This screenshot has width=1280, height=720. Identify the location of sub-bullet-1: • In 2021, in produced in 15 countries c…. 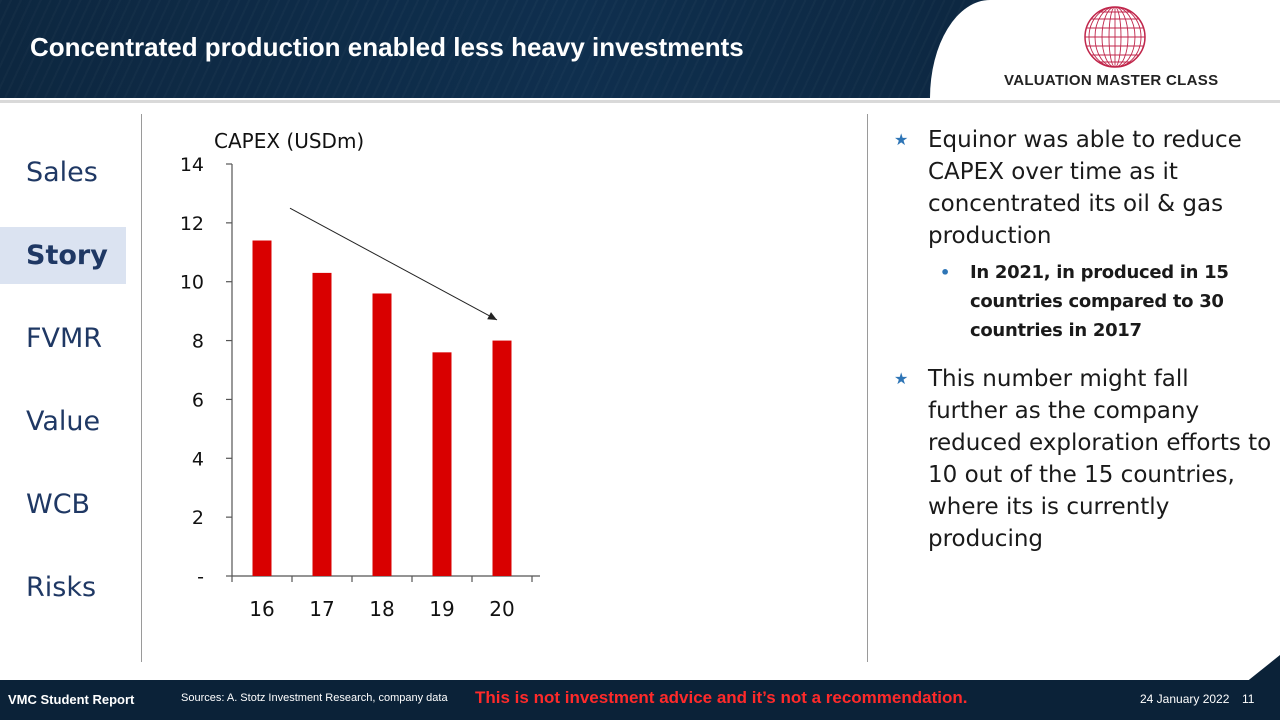
(1107, 301).